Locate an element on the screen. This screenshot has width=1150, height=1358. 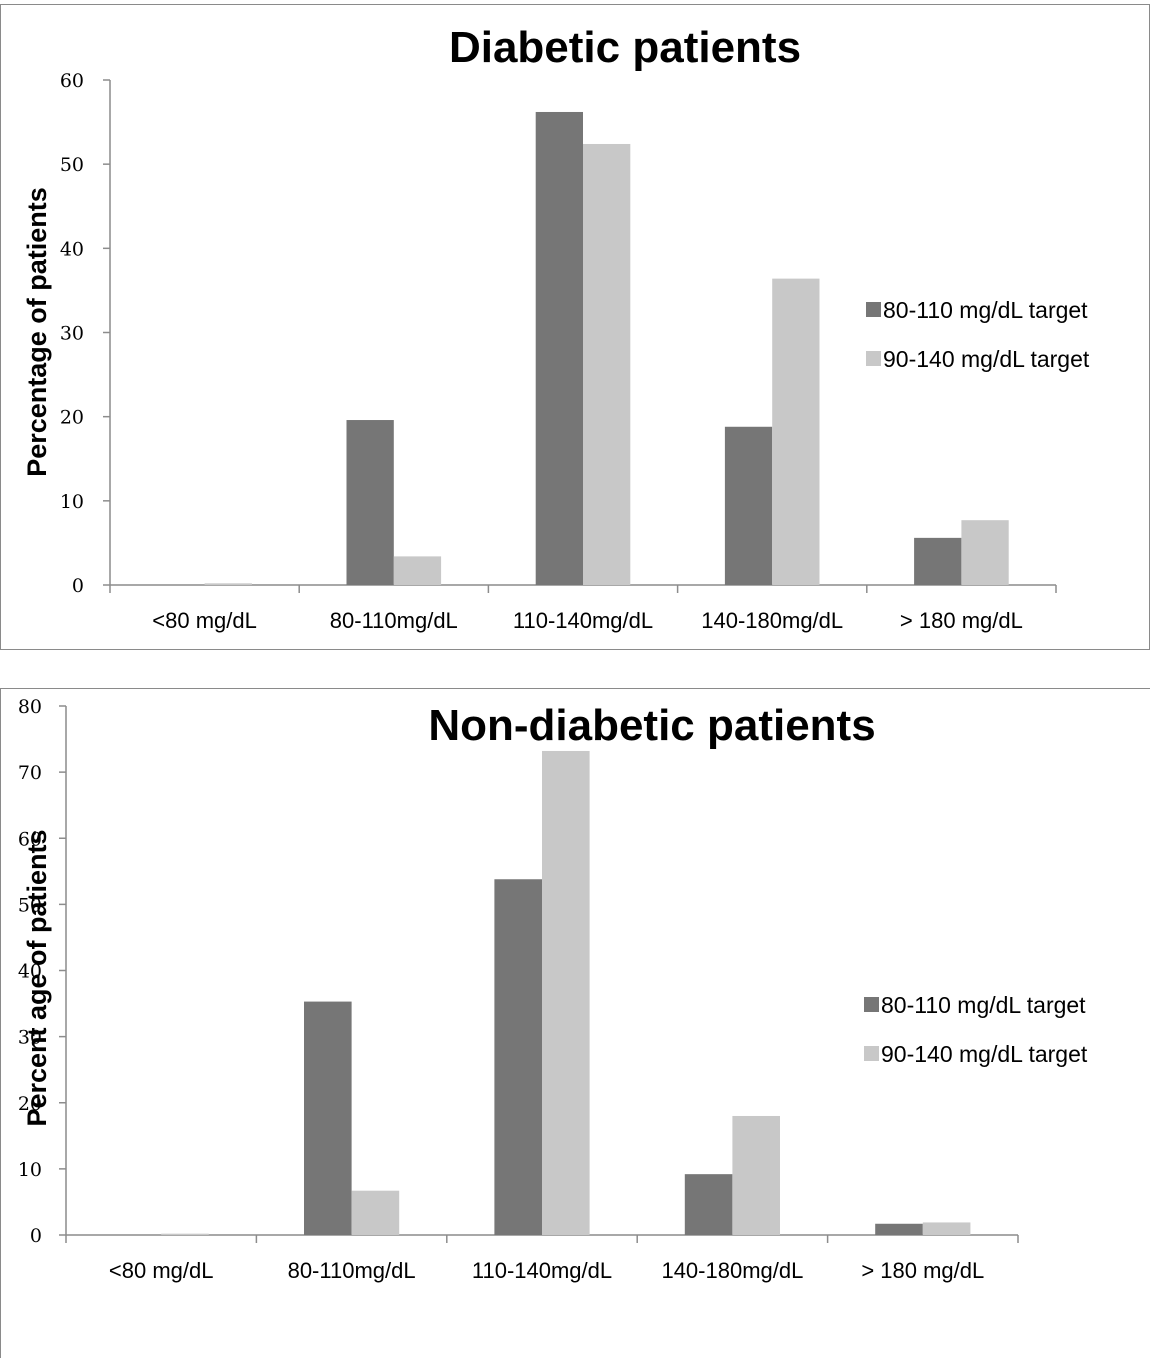
y-axis-label: Percent age of patients is located at coordinates (37, 977).